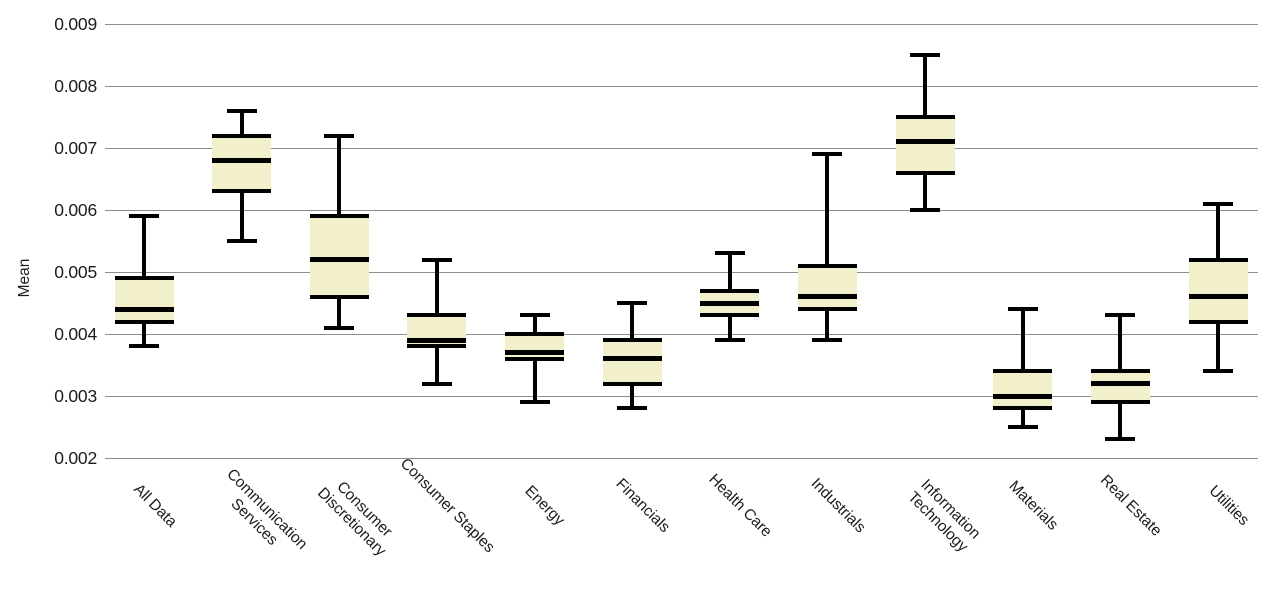 The width and height of the screenshot is (1280, 598). Describe the element at coordinates (447, 506) in the screenshot. I see `x-tick-label: Consumer Staples` at that location.